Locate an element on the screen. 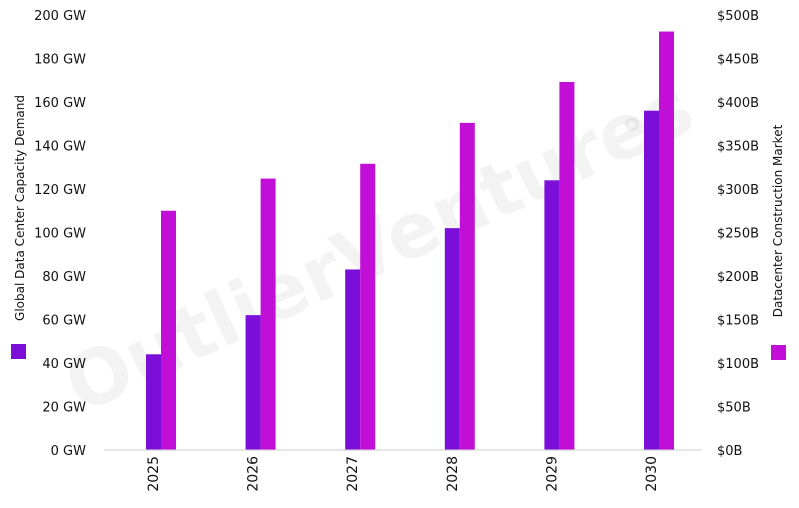 This screenshot has width=799, height=508. x-tick-label: 2030 is located at coordinates (652, 474).